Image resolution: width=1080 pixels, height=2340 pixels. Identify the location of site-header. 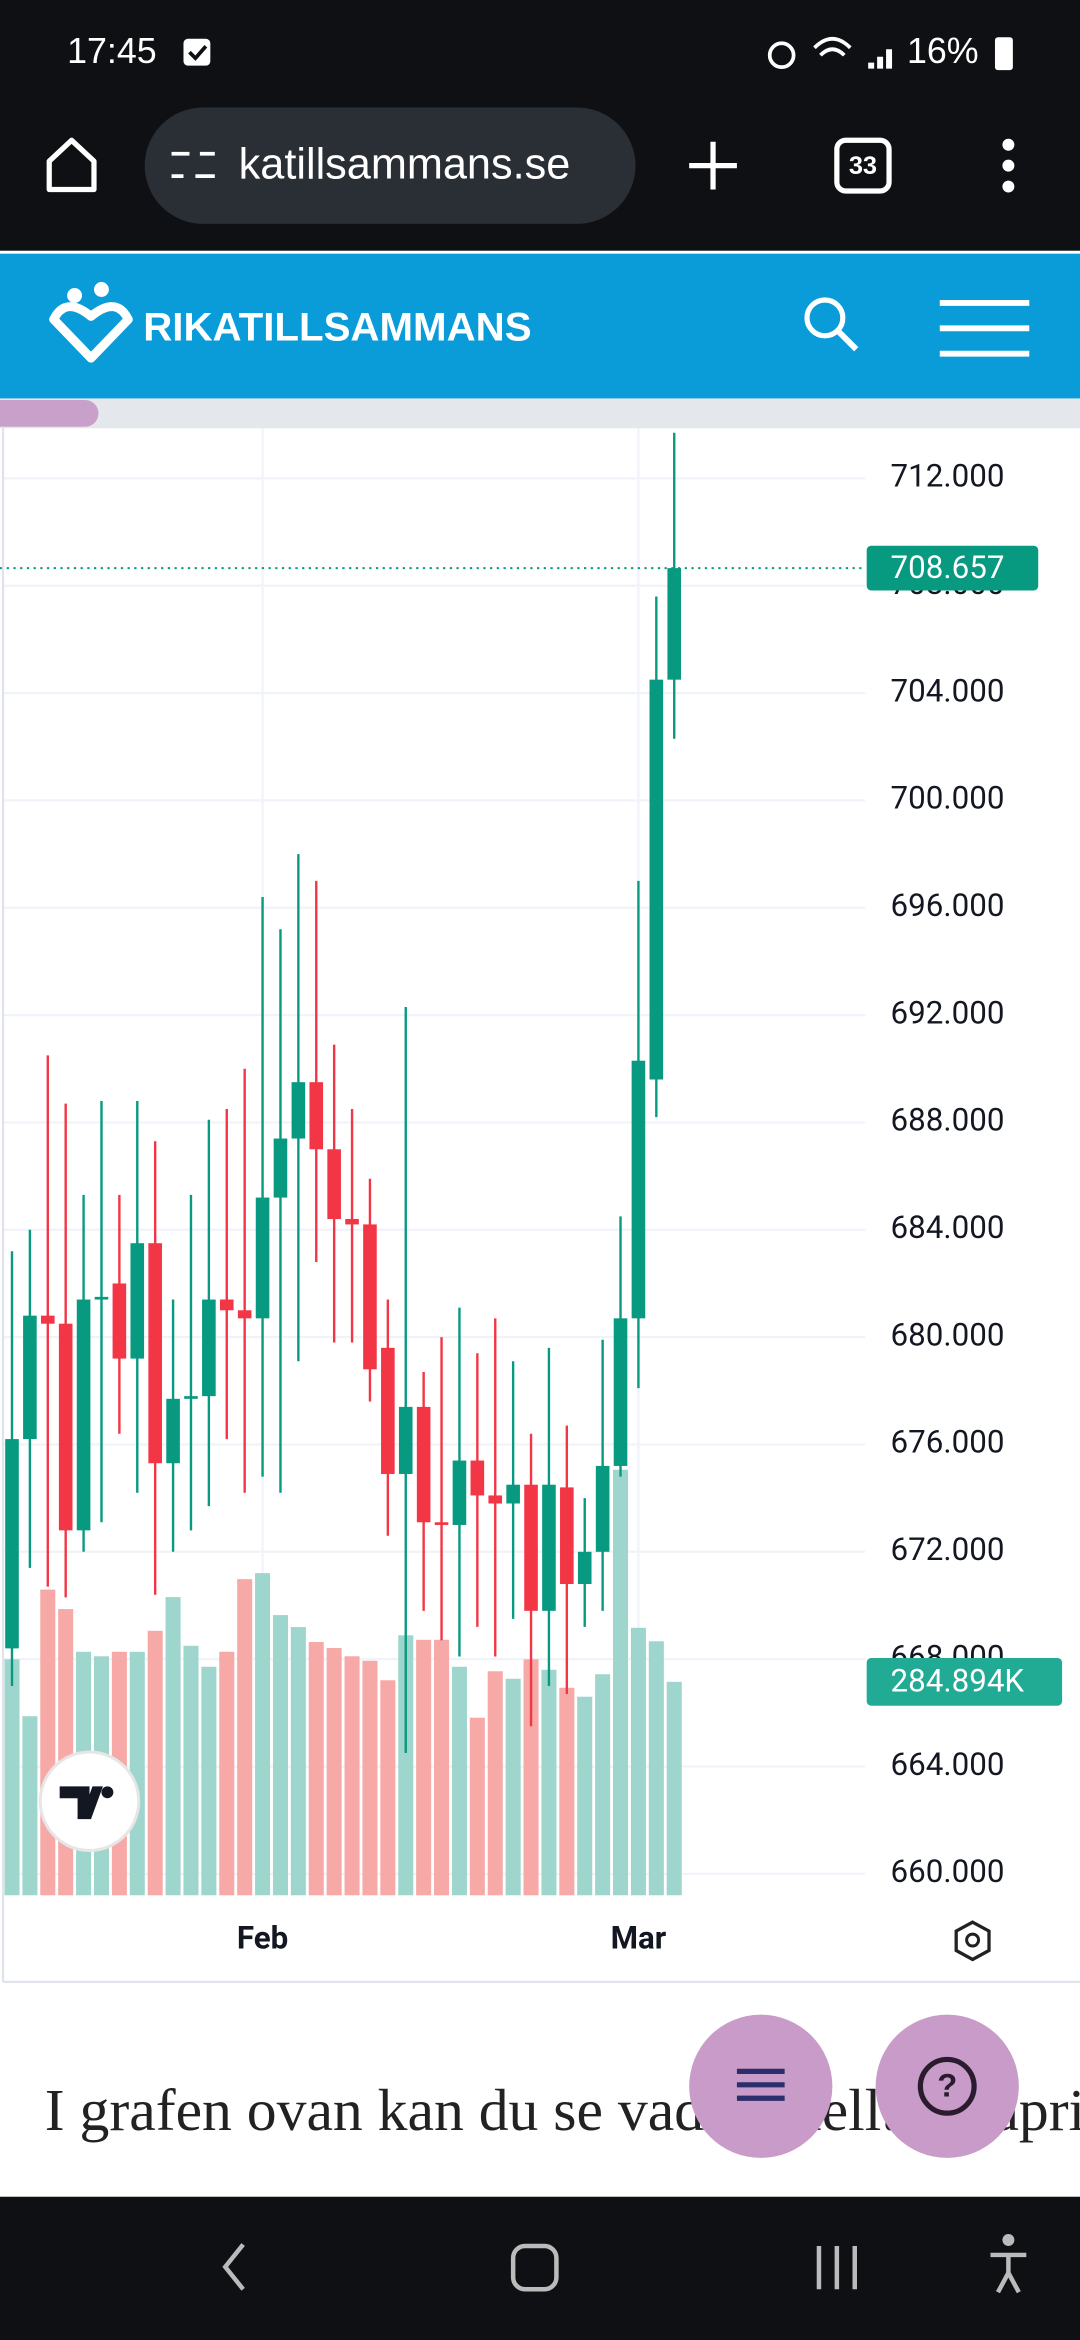
(540, 326).